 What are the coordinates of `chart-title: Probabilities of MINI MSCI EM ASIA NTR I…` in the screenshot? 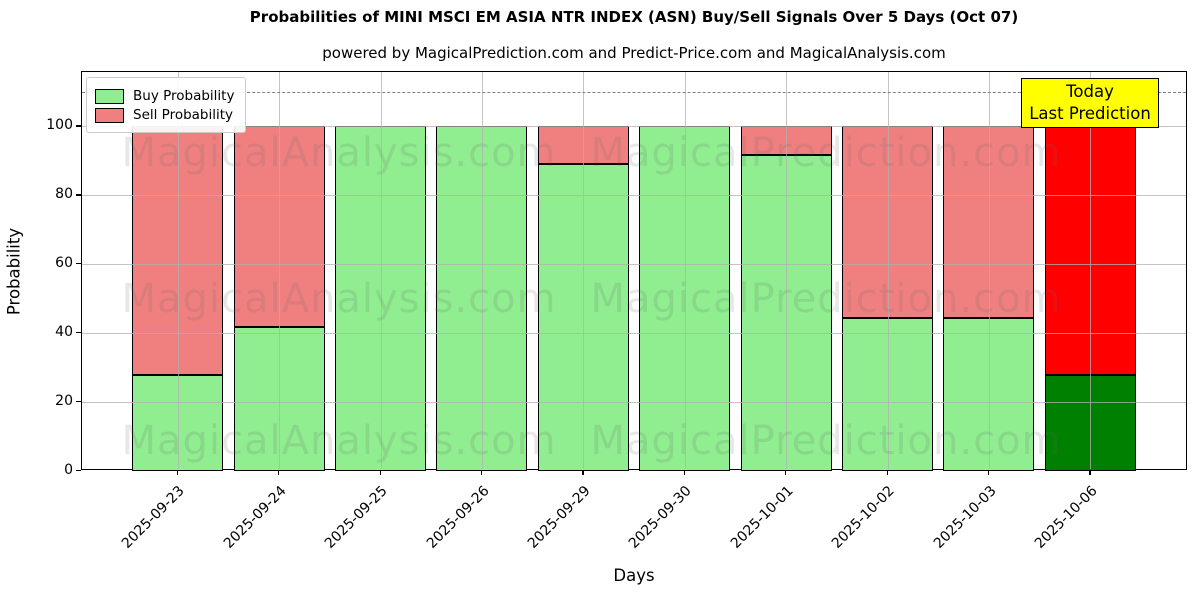 It's located at (634, 17).